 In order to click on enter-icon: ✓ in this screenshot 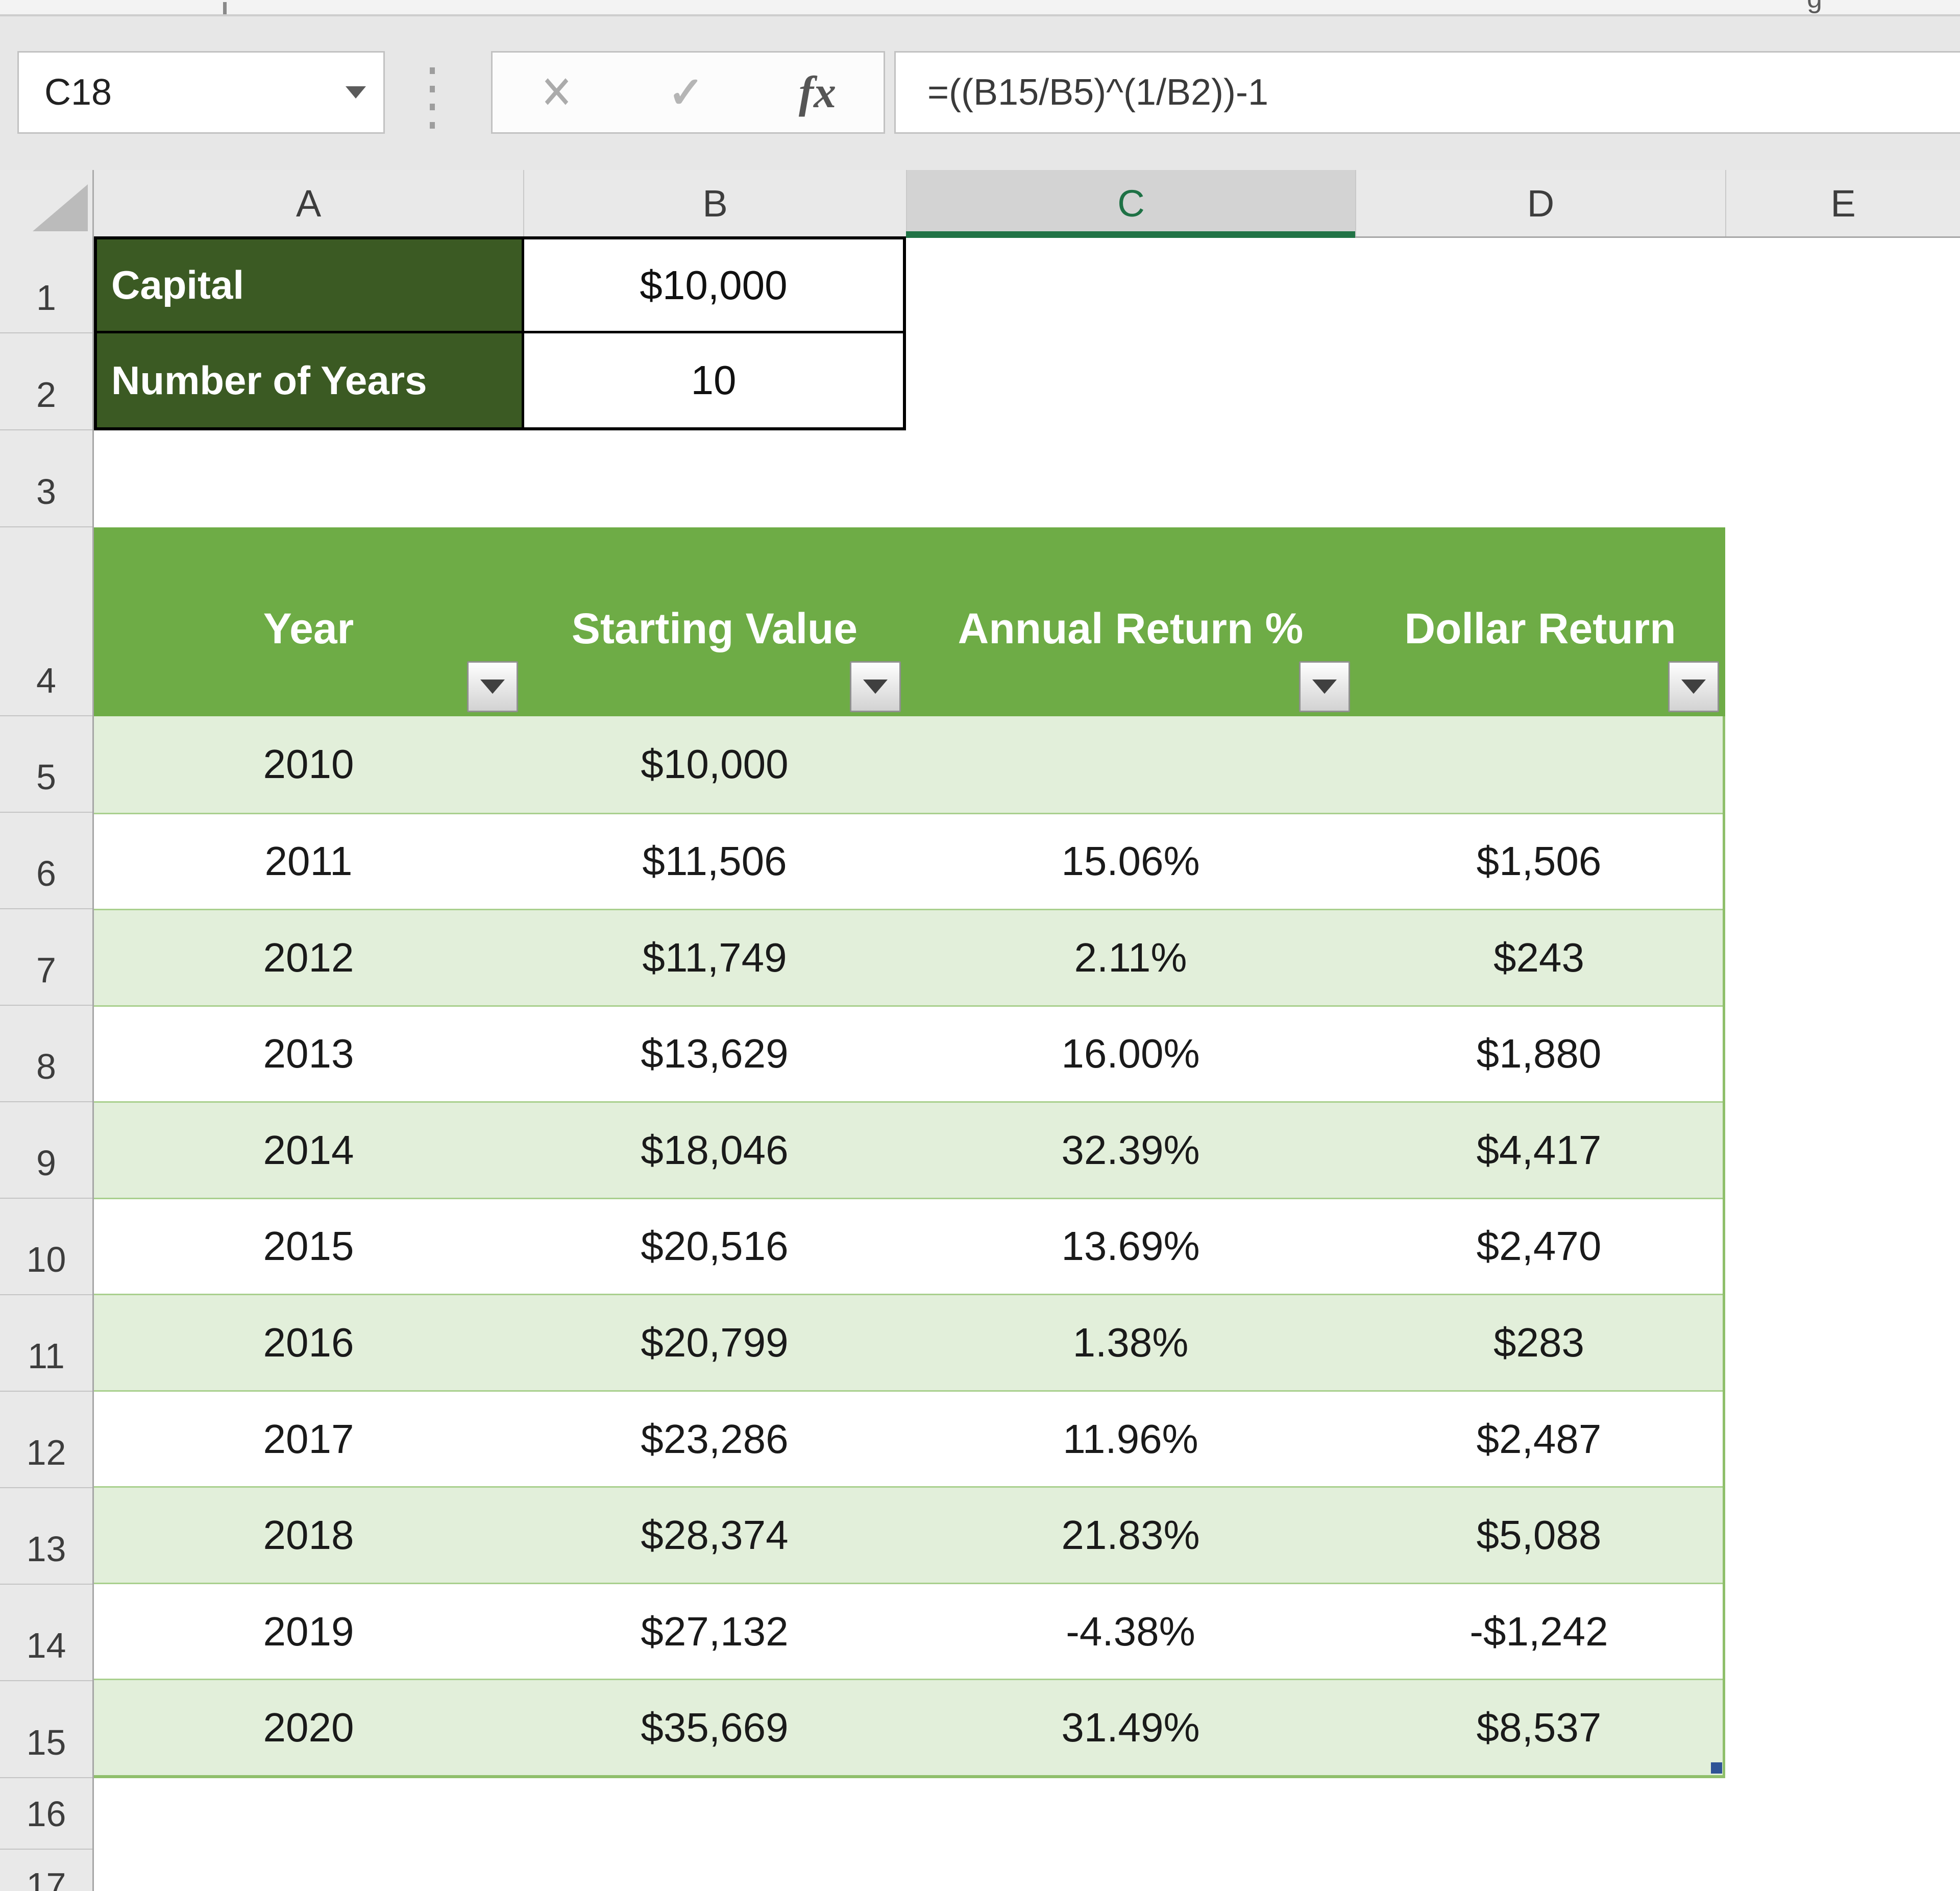, I will do `click(686, 92)`.